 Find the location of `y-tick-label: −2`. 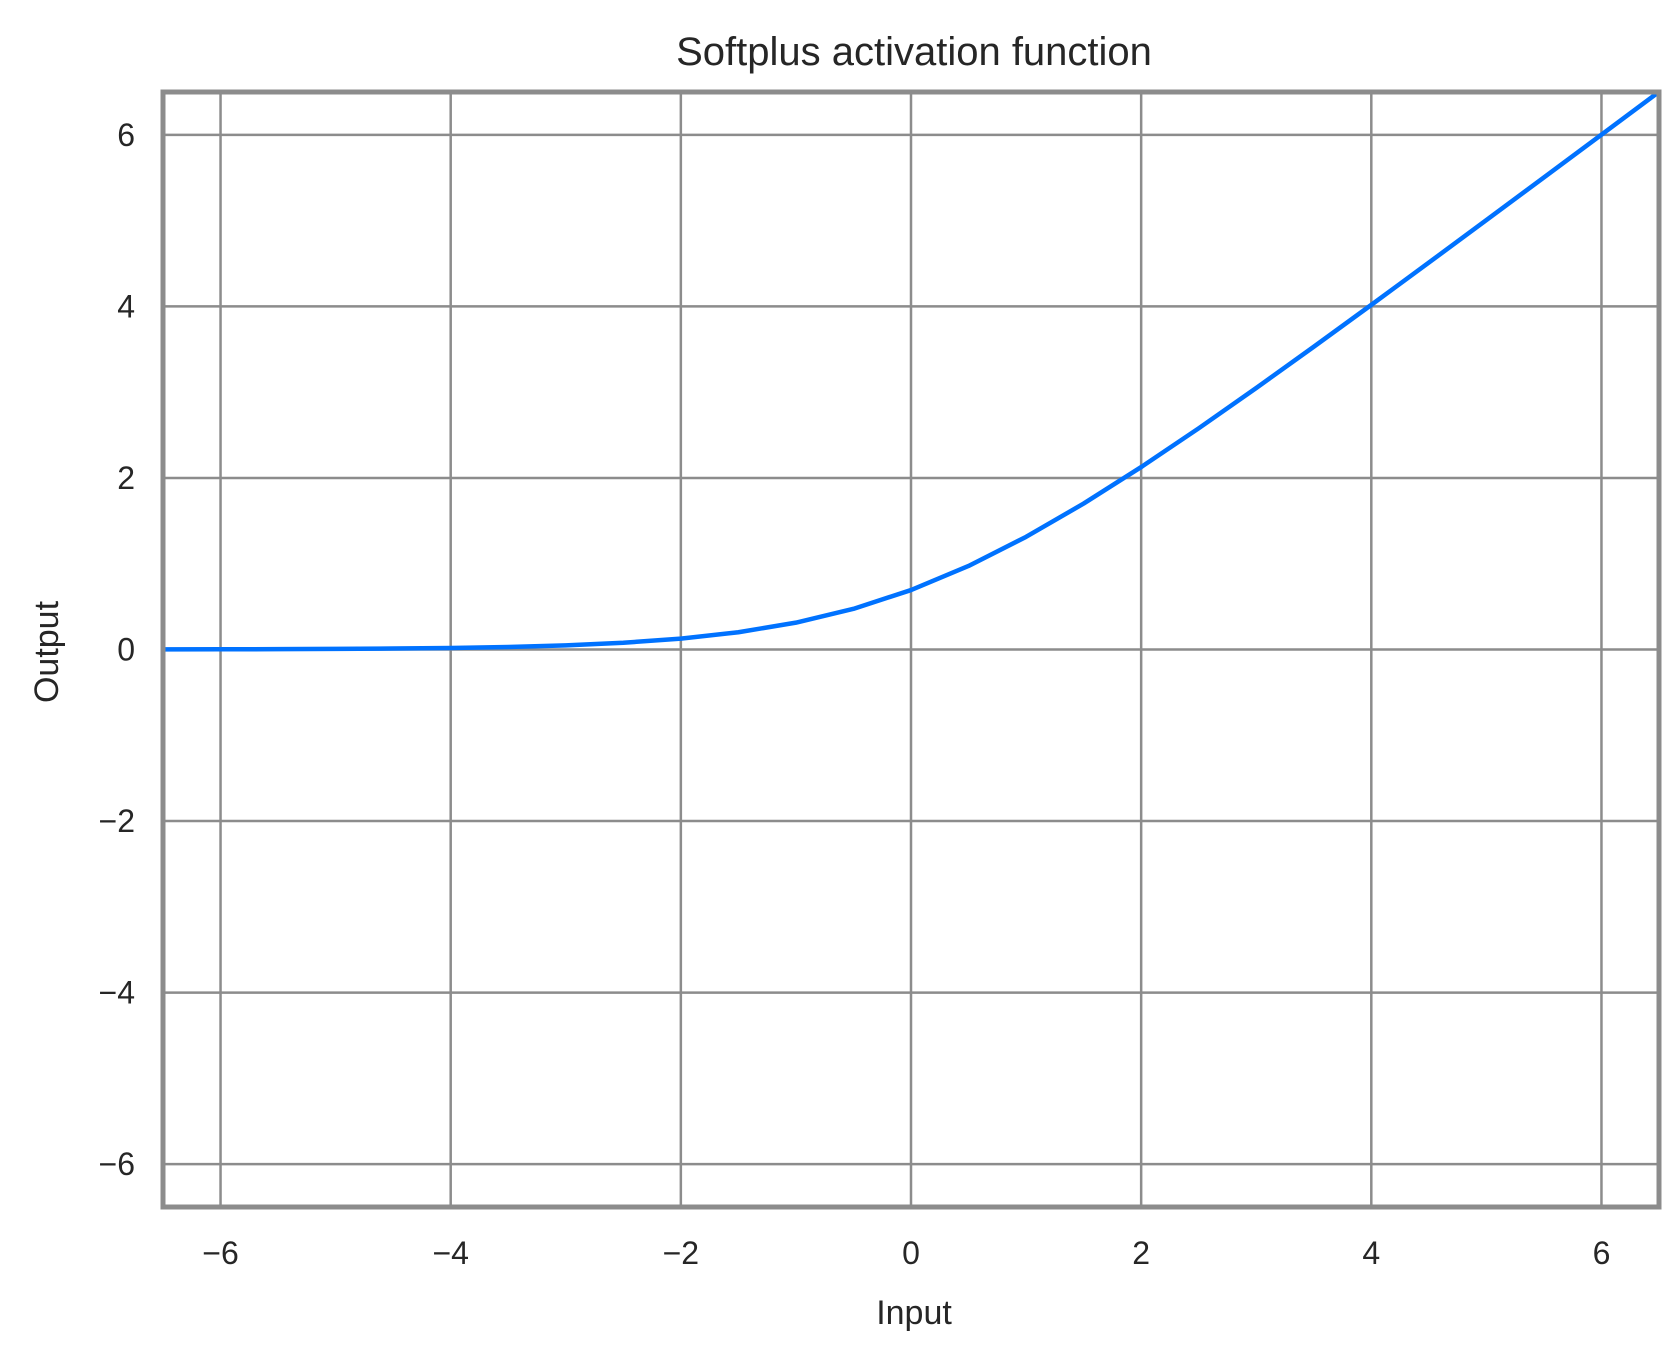

y-tick-label: −2 is located at coordinates (117, 821).